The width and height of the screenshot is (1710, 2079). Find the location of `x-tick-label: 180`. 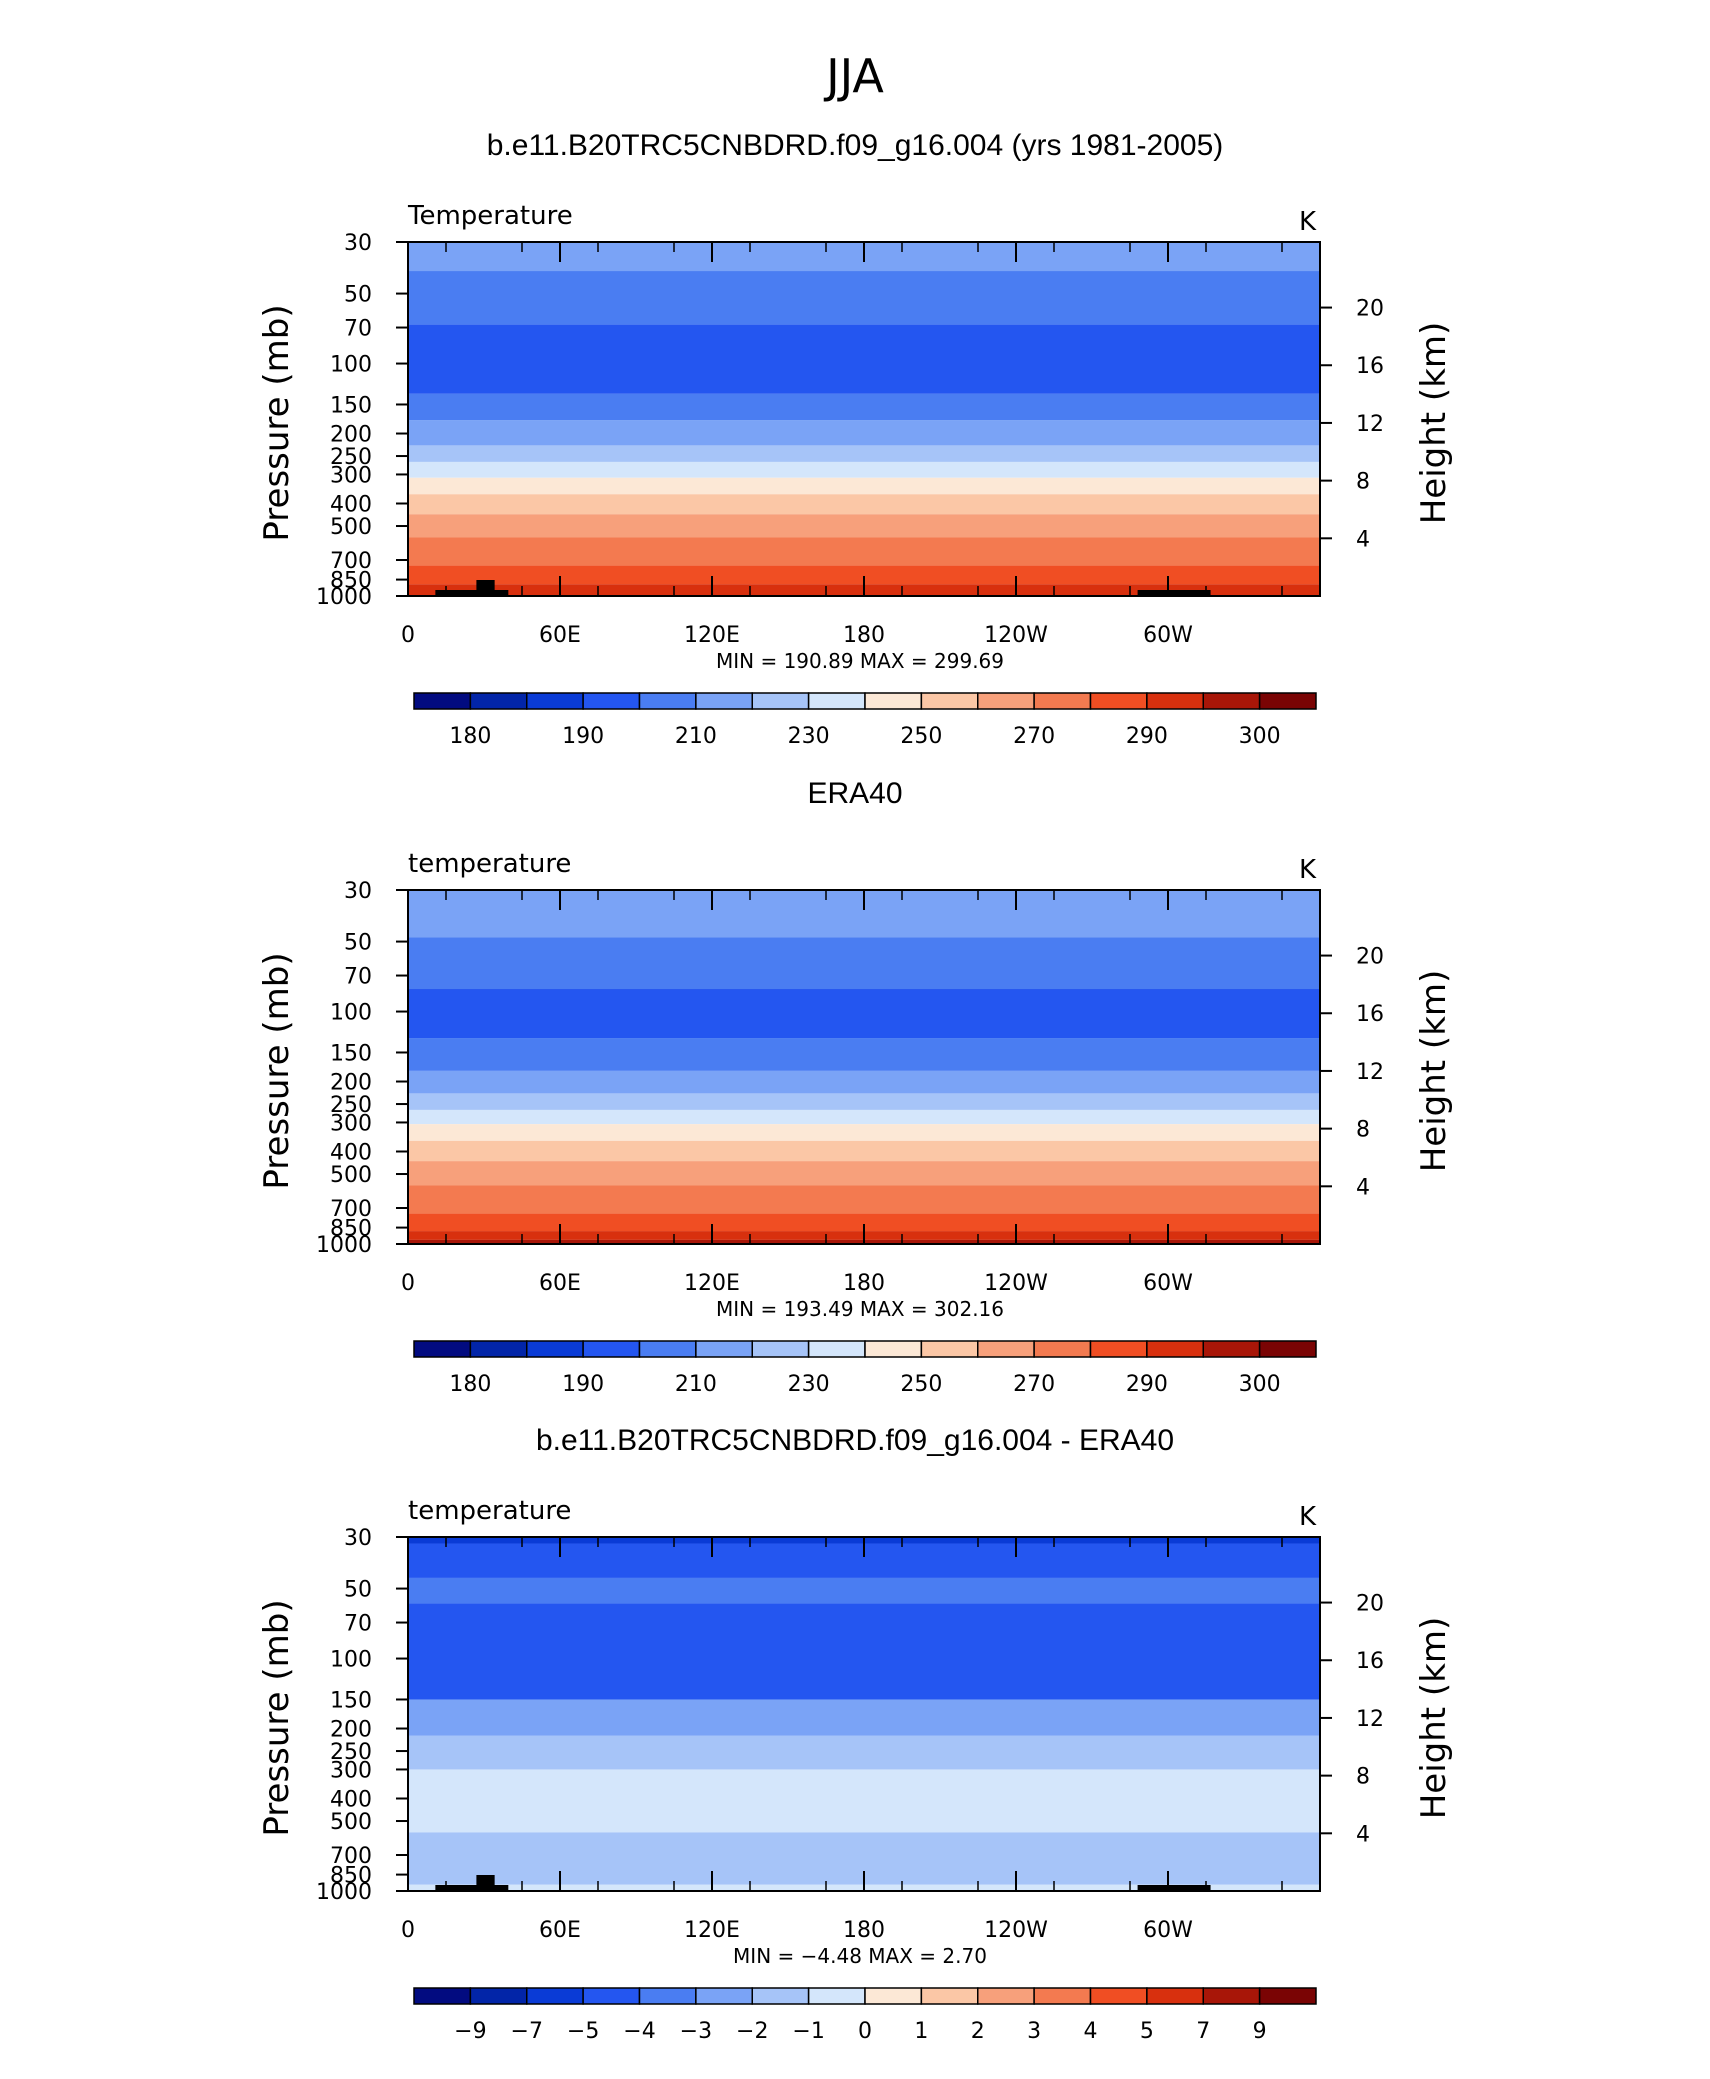

x-tick-label: 180 is located at coordinates (864, 635).